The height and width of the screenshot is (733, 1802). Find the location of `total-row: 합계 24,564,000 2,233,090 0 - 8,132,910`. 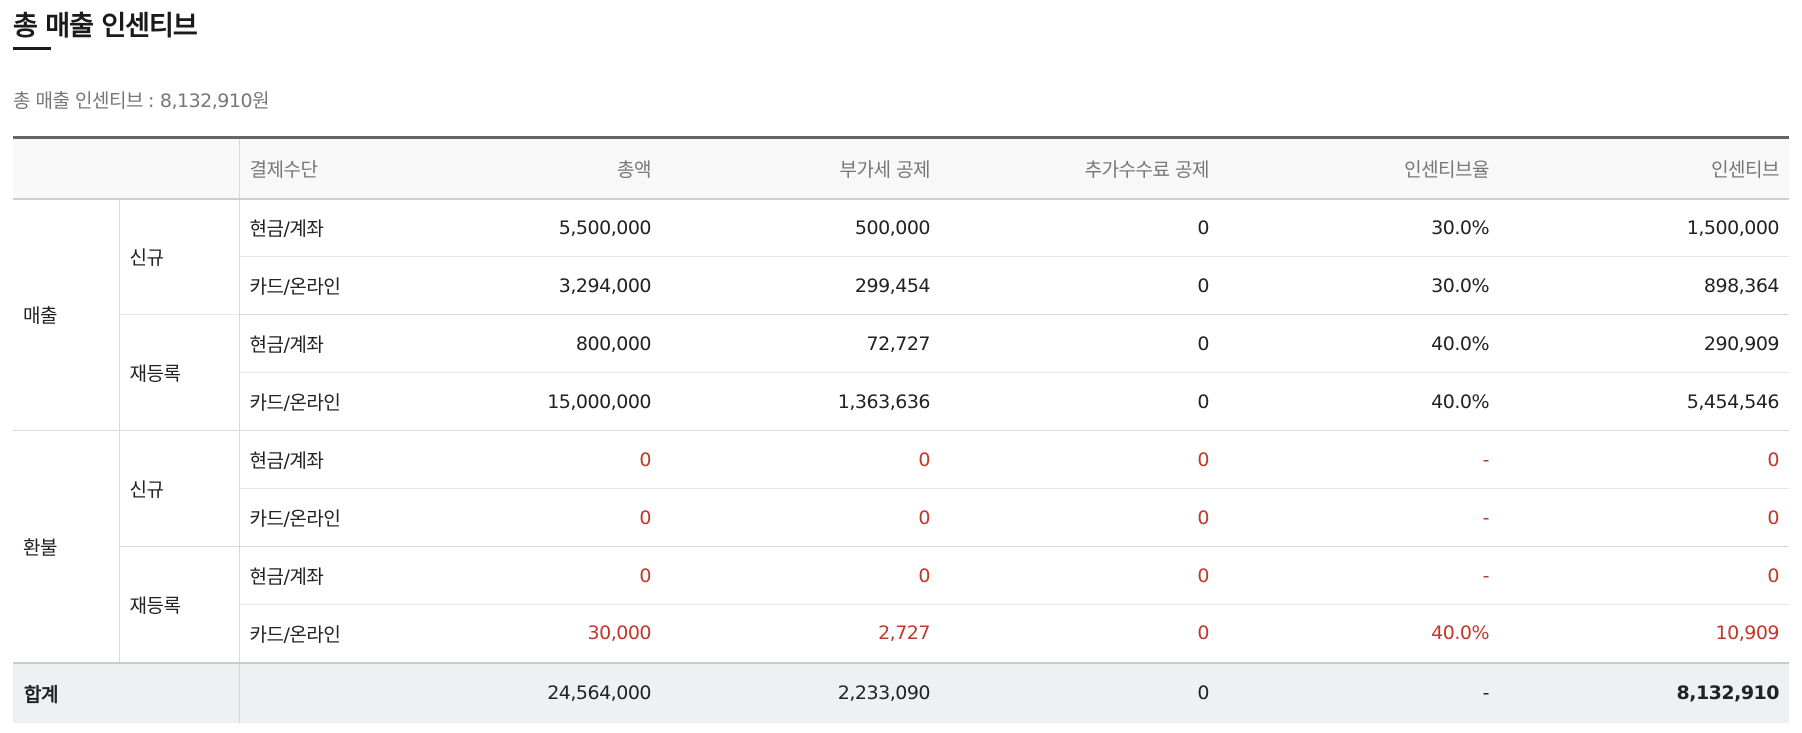

total-row: 합계 24,564,000 2,233,090 0 - 8,132,910 is located at coordinates (901, 692).